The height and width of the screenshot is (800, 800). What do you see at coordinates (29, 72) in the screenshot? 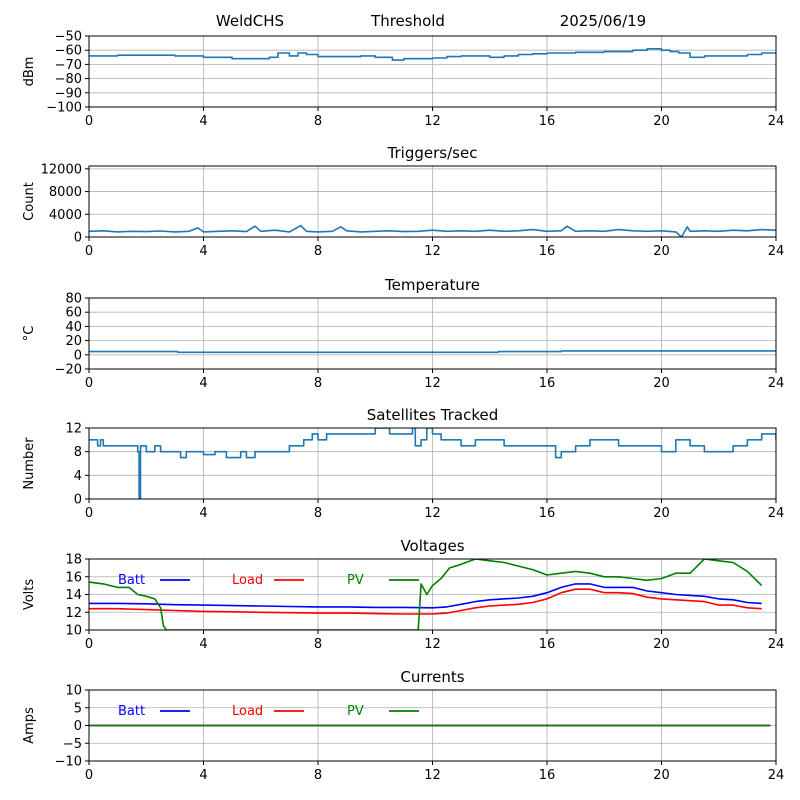
I see `y-axis-label: dBm` at bounding box center [29, 72].